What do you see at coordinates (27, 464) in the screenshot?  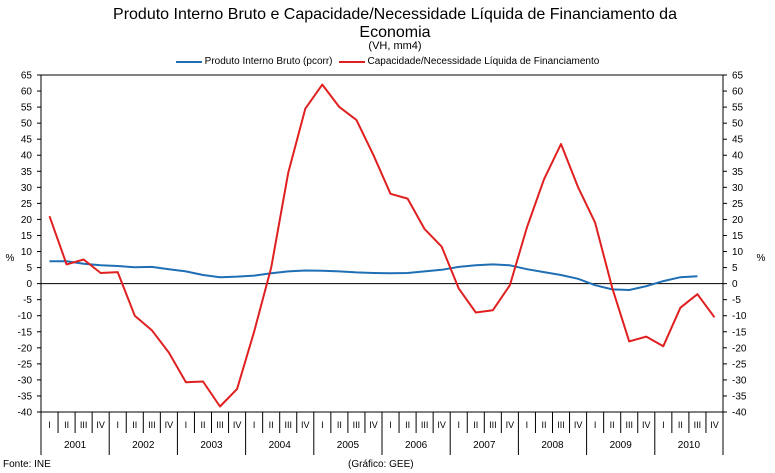 I see `footer-source: Fonte: INE` at bounding box center [27, 464].